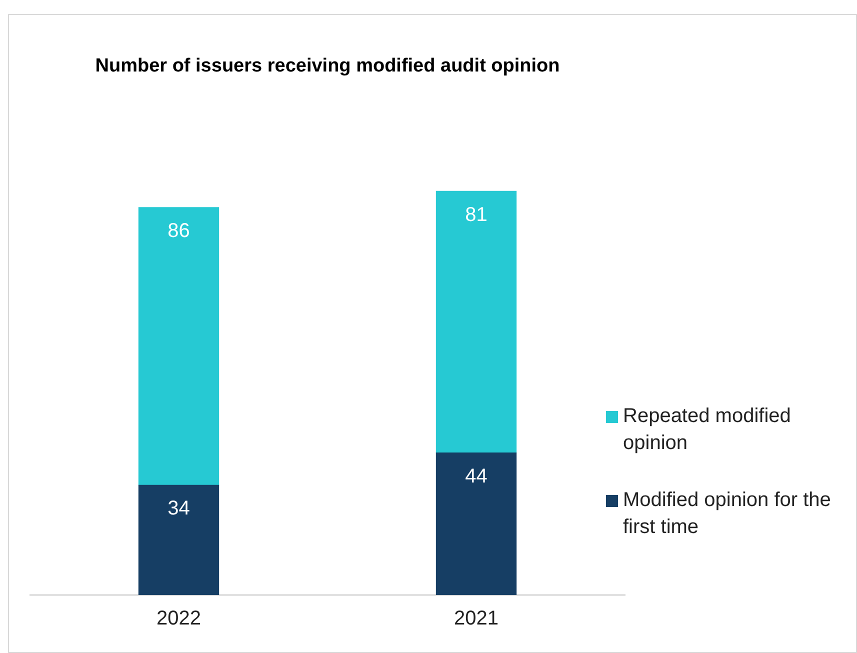  Describe the element at coordinates (179, 509) in the screenshot. I see `data-label: 34` at that location.